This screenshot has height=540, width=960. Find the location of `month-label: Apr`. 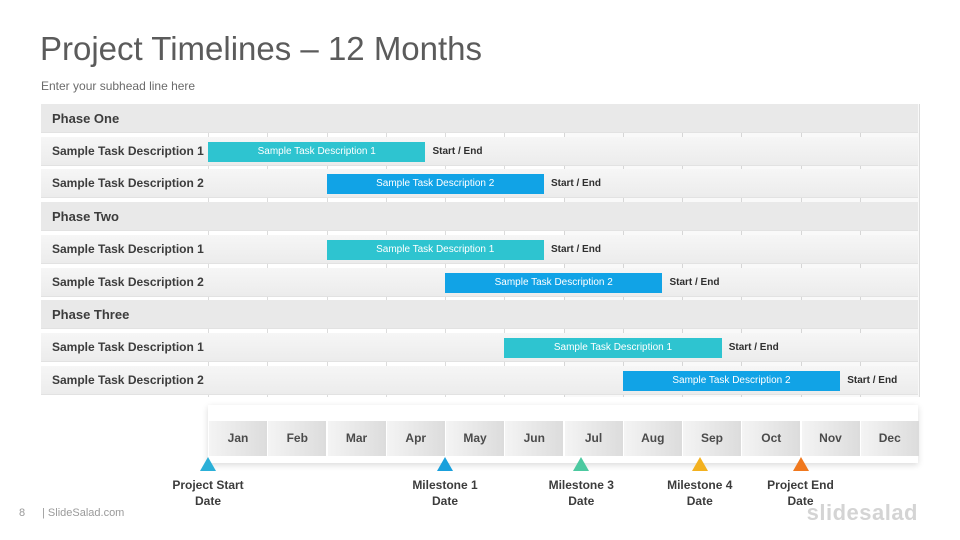

month-label: Apr is located at coordinates (415, 438).